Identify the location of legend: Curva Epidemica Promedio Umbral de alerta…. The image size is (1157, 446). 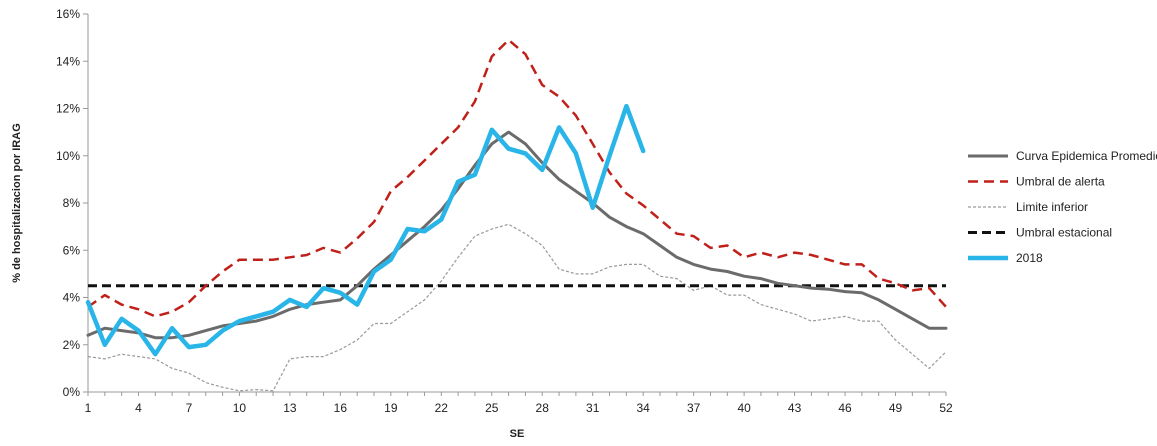
(1062, 207).